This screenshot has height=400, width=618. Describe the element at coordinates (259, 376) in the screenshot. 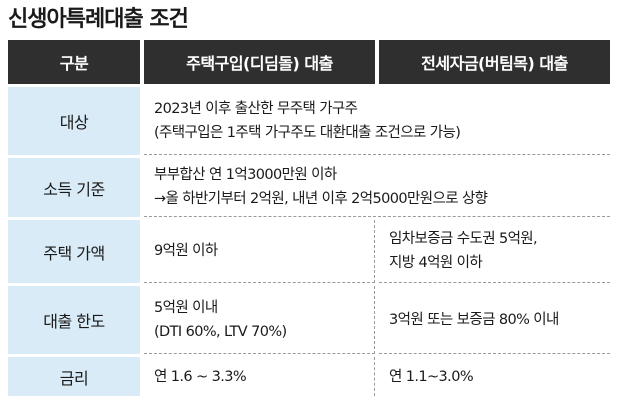

I see `interest-rate-purchase-cell: 연 1.6 ~ 3.3%` at that location.